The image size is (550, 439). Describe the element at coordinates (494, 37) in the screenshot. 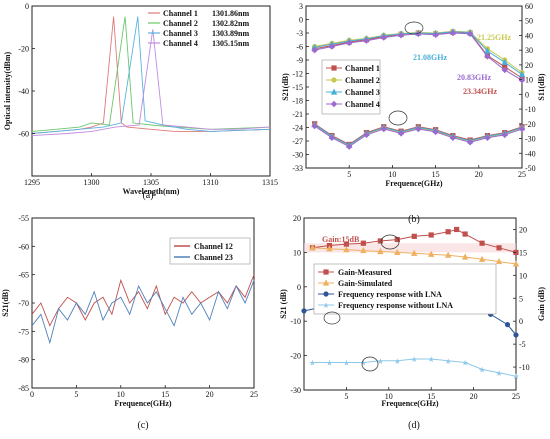

I see `cutoff-annotation-1: 21.25GHz` at that location.